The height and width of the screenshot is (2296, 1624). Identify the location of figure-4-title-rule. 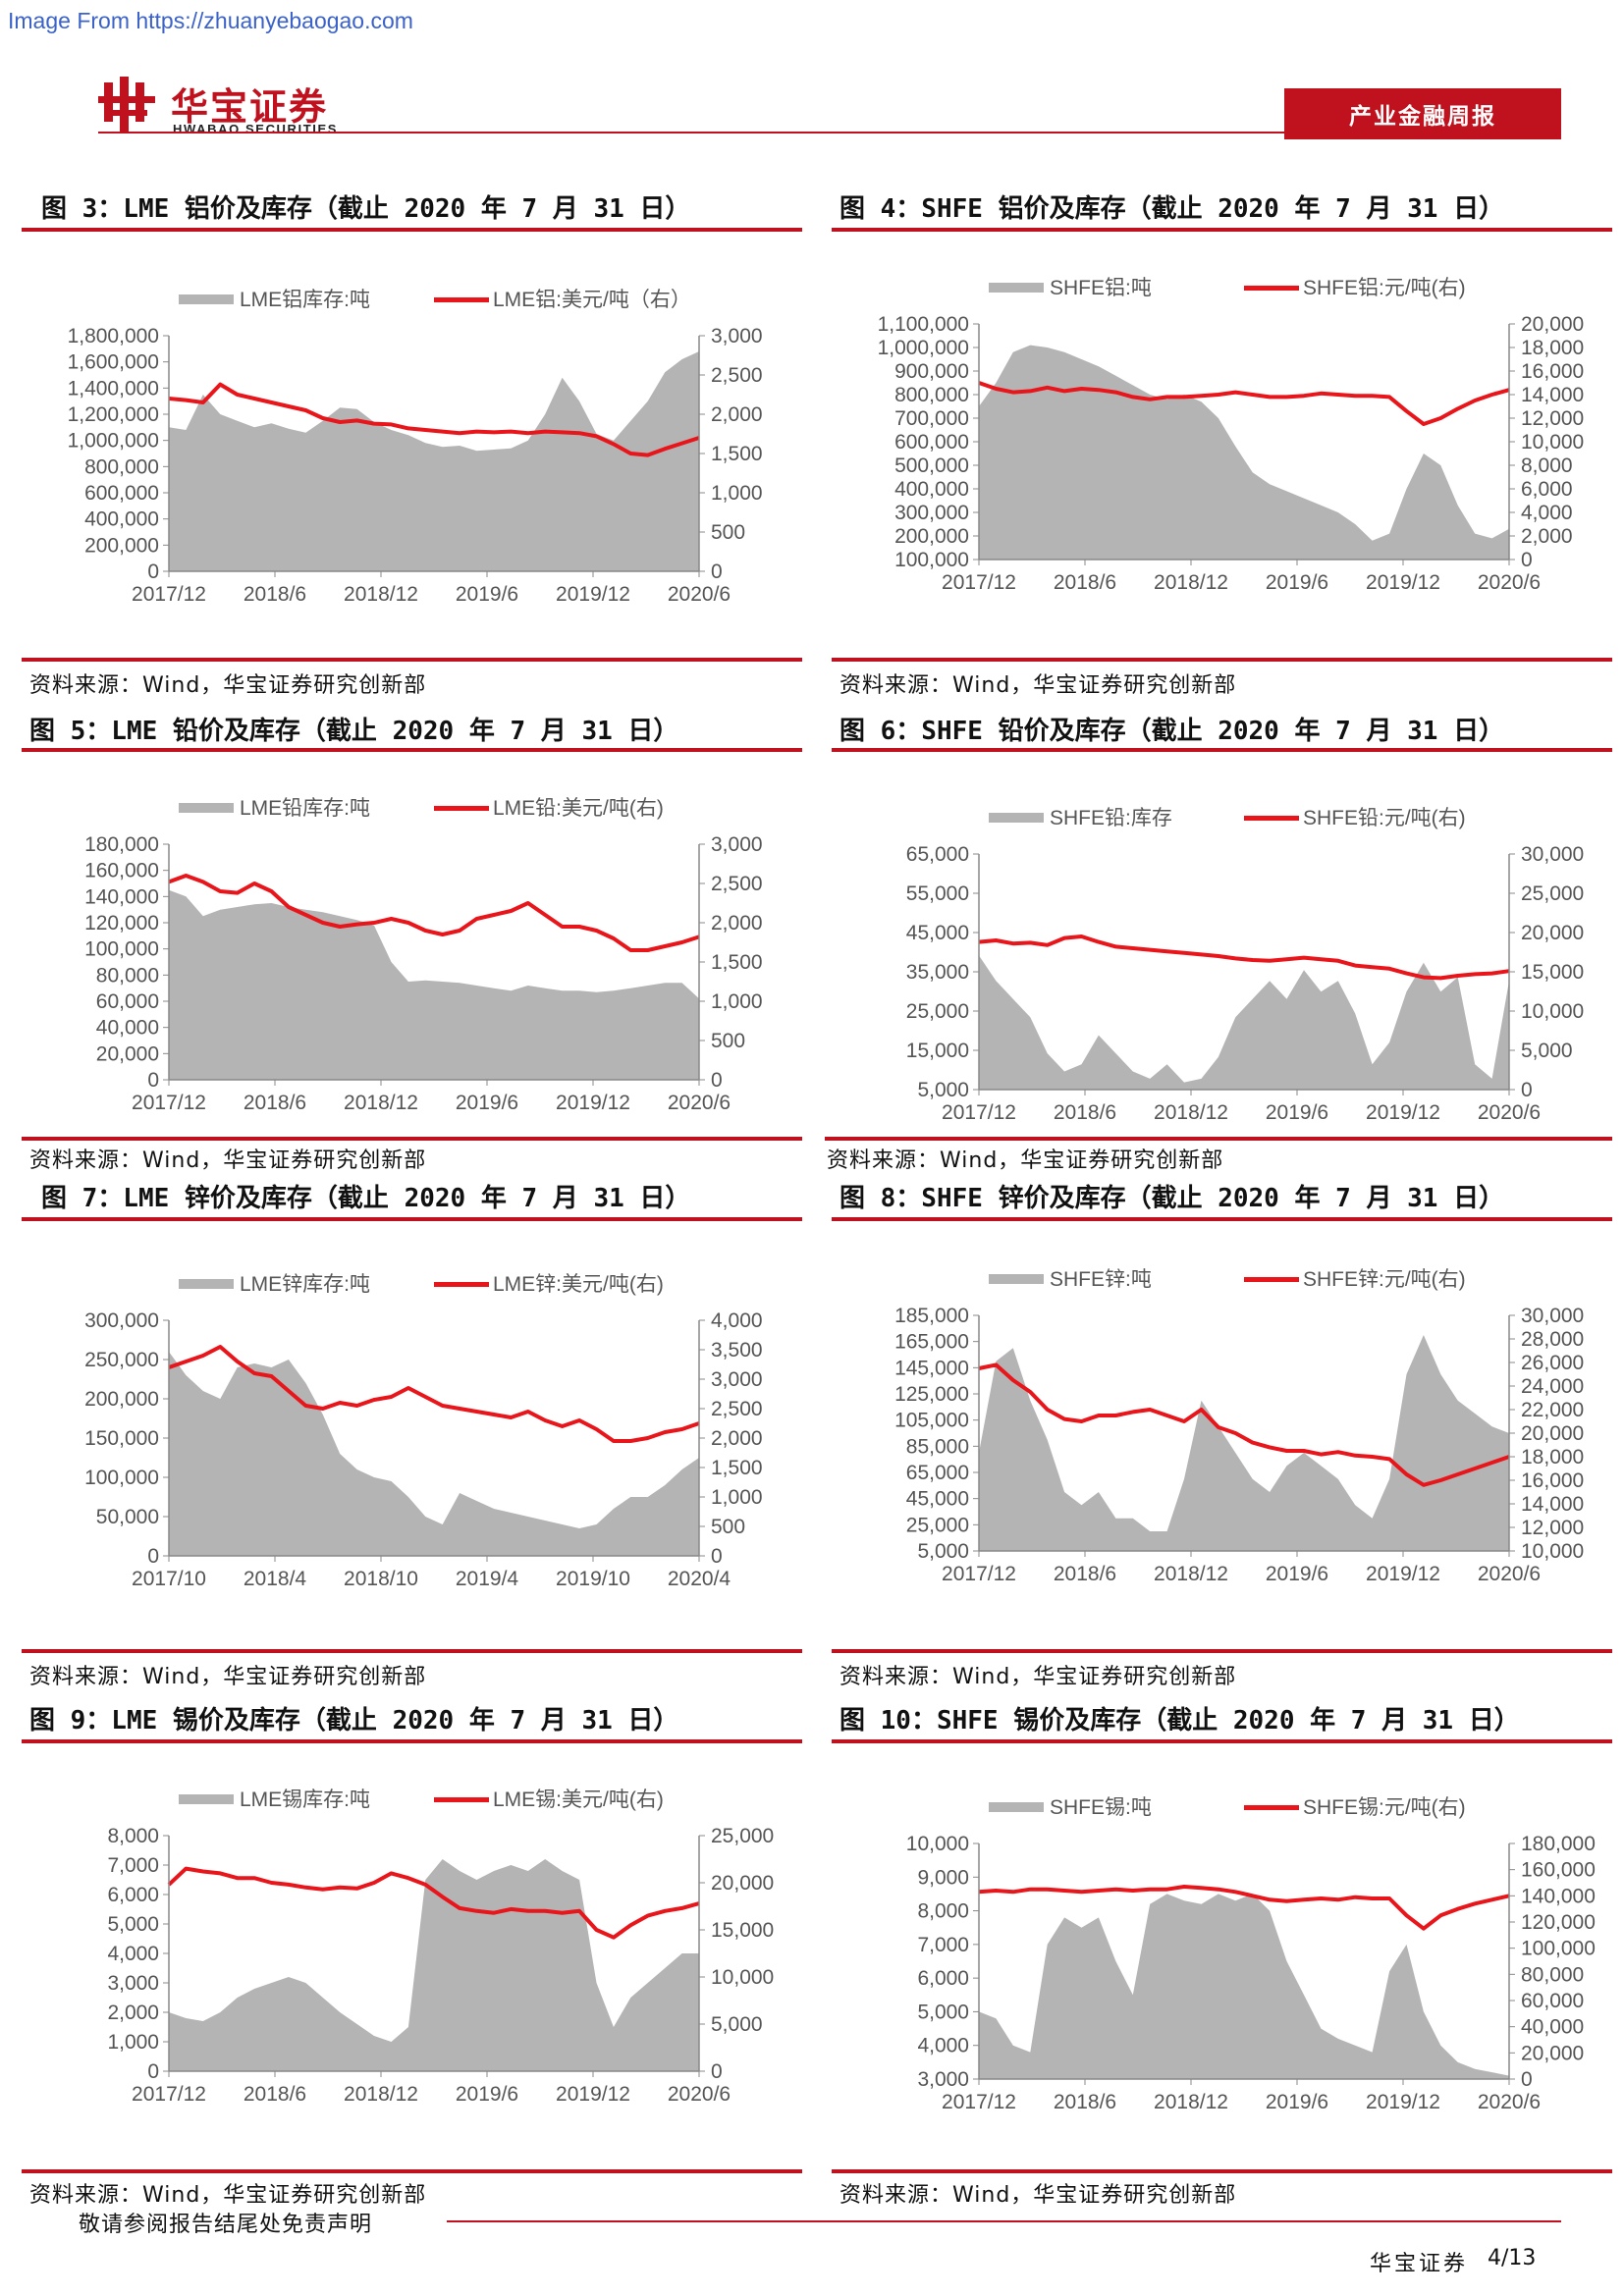
(1222, 230).